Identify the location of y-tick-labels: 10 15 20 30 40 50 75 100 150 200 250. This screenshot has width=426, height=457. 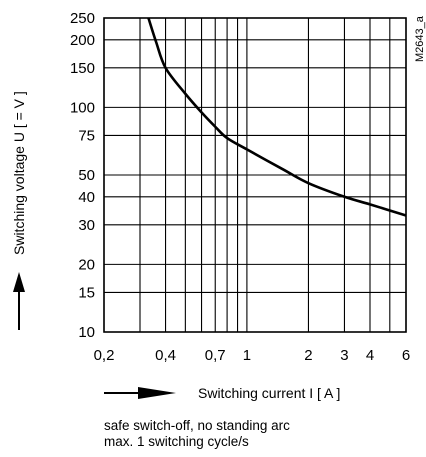
(82, 175).